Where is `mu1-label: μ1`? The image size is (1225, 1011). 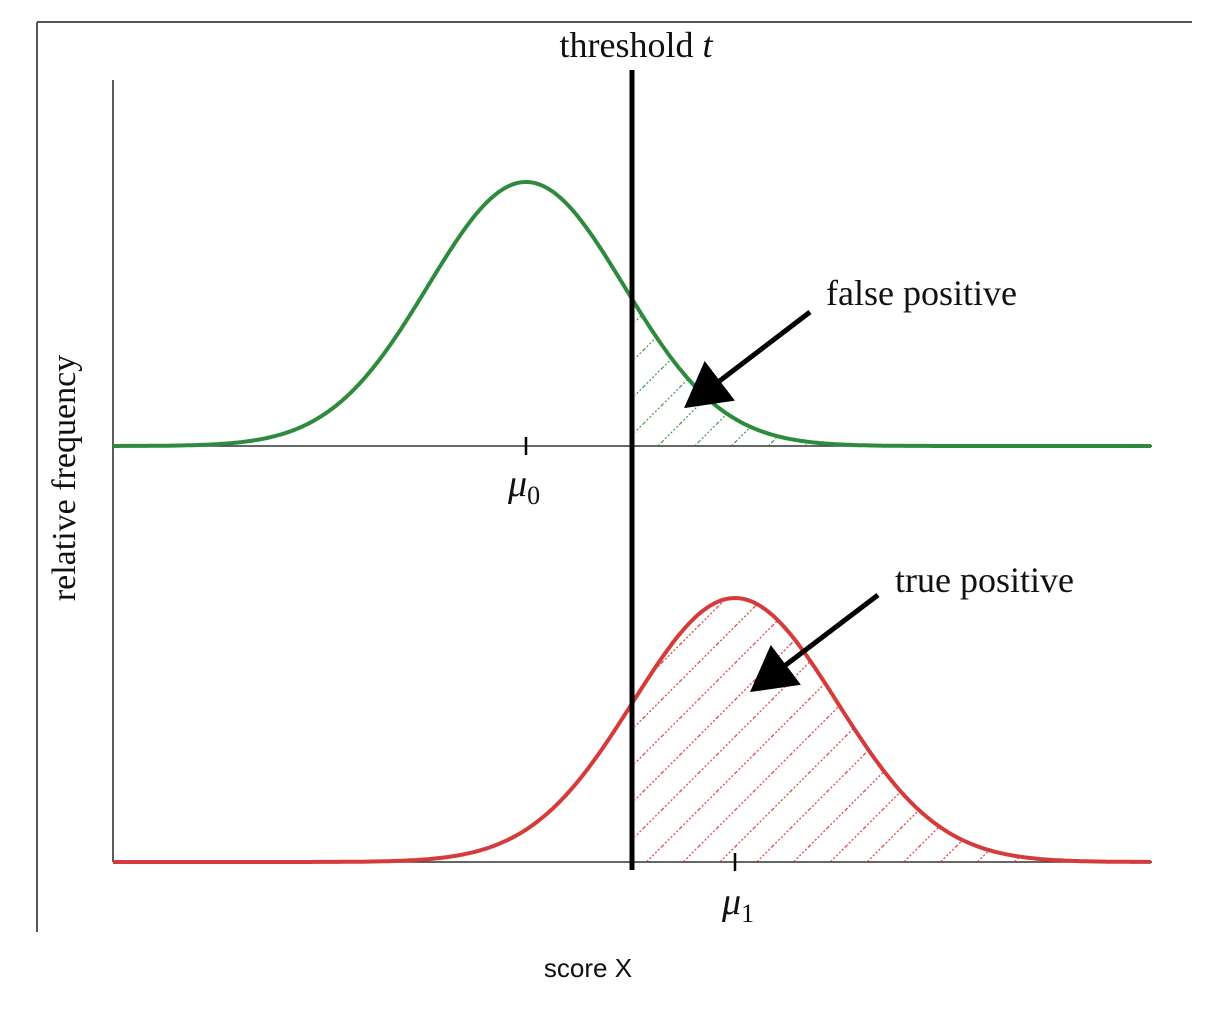
mu1-label: μ1 is located at coordinates (737, 904).